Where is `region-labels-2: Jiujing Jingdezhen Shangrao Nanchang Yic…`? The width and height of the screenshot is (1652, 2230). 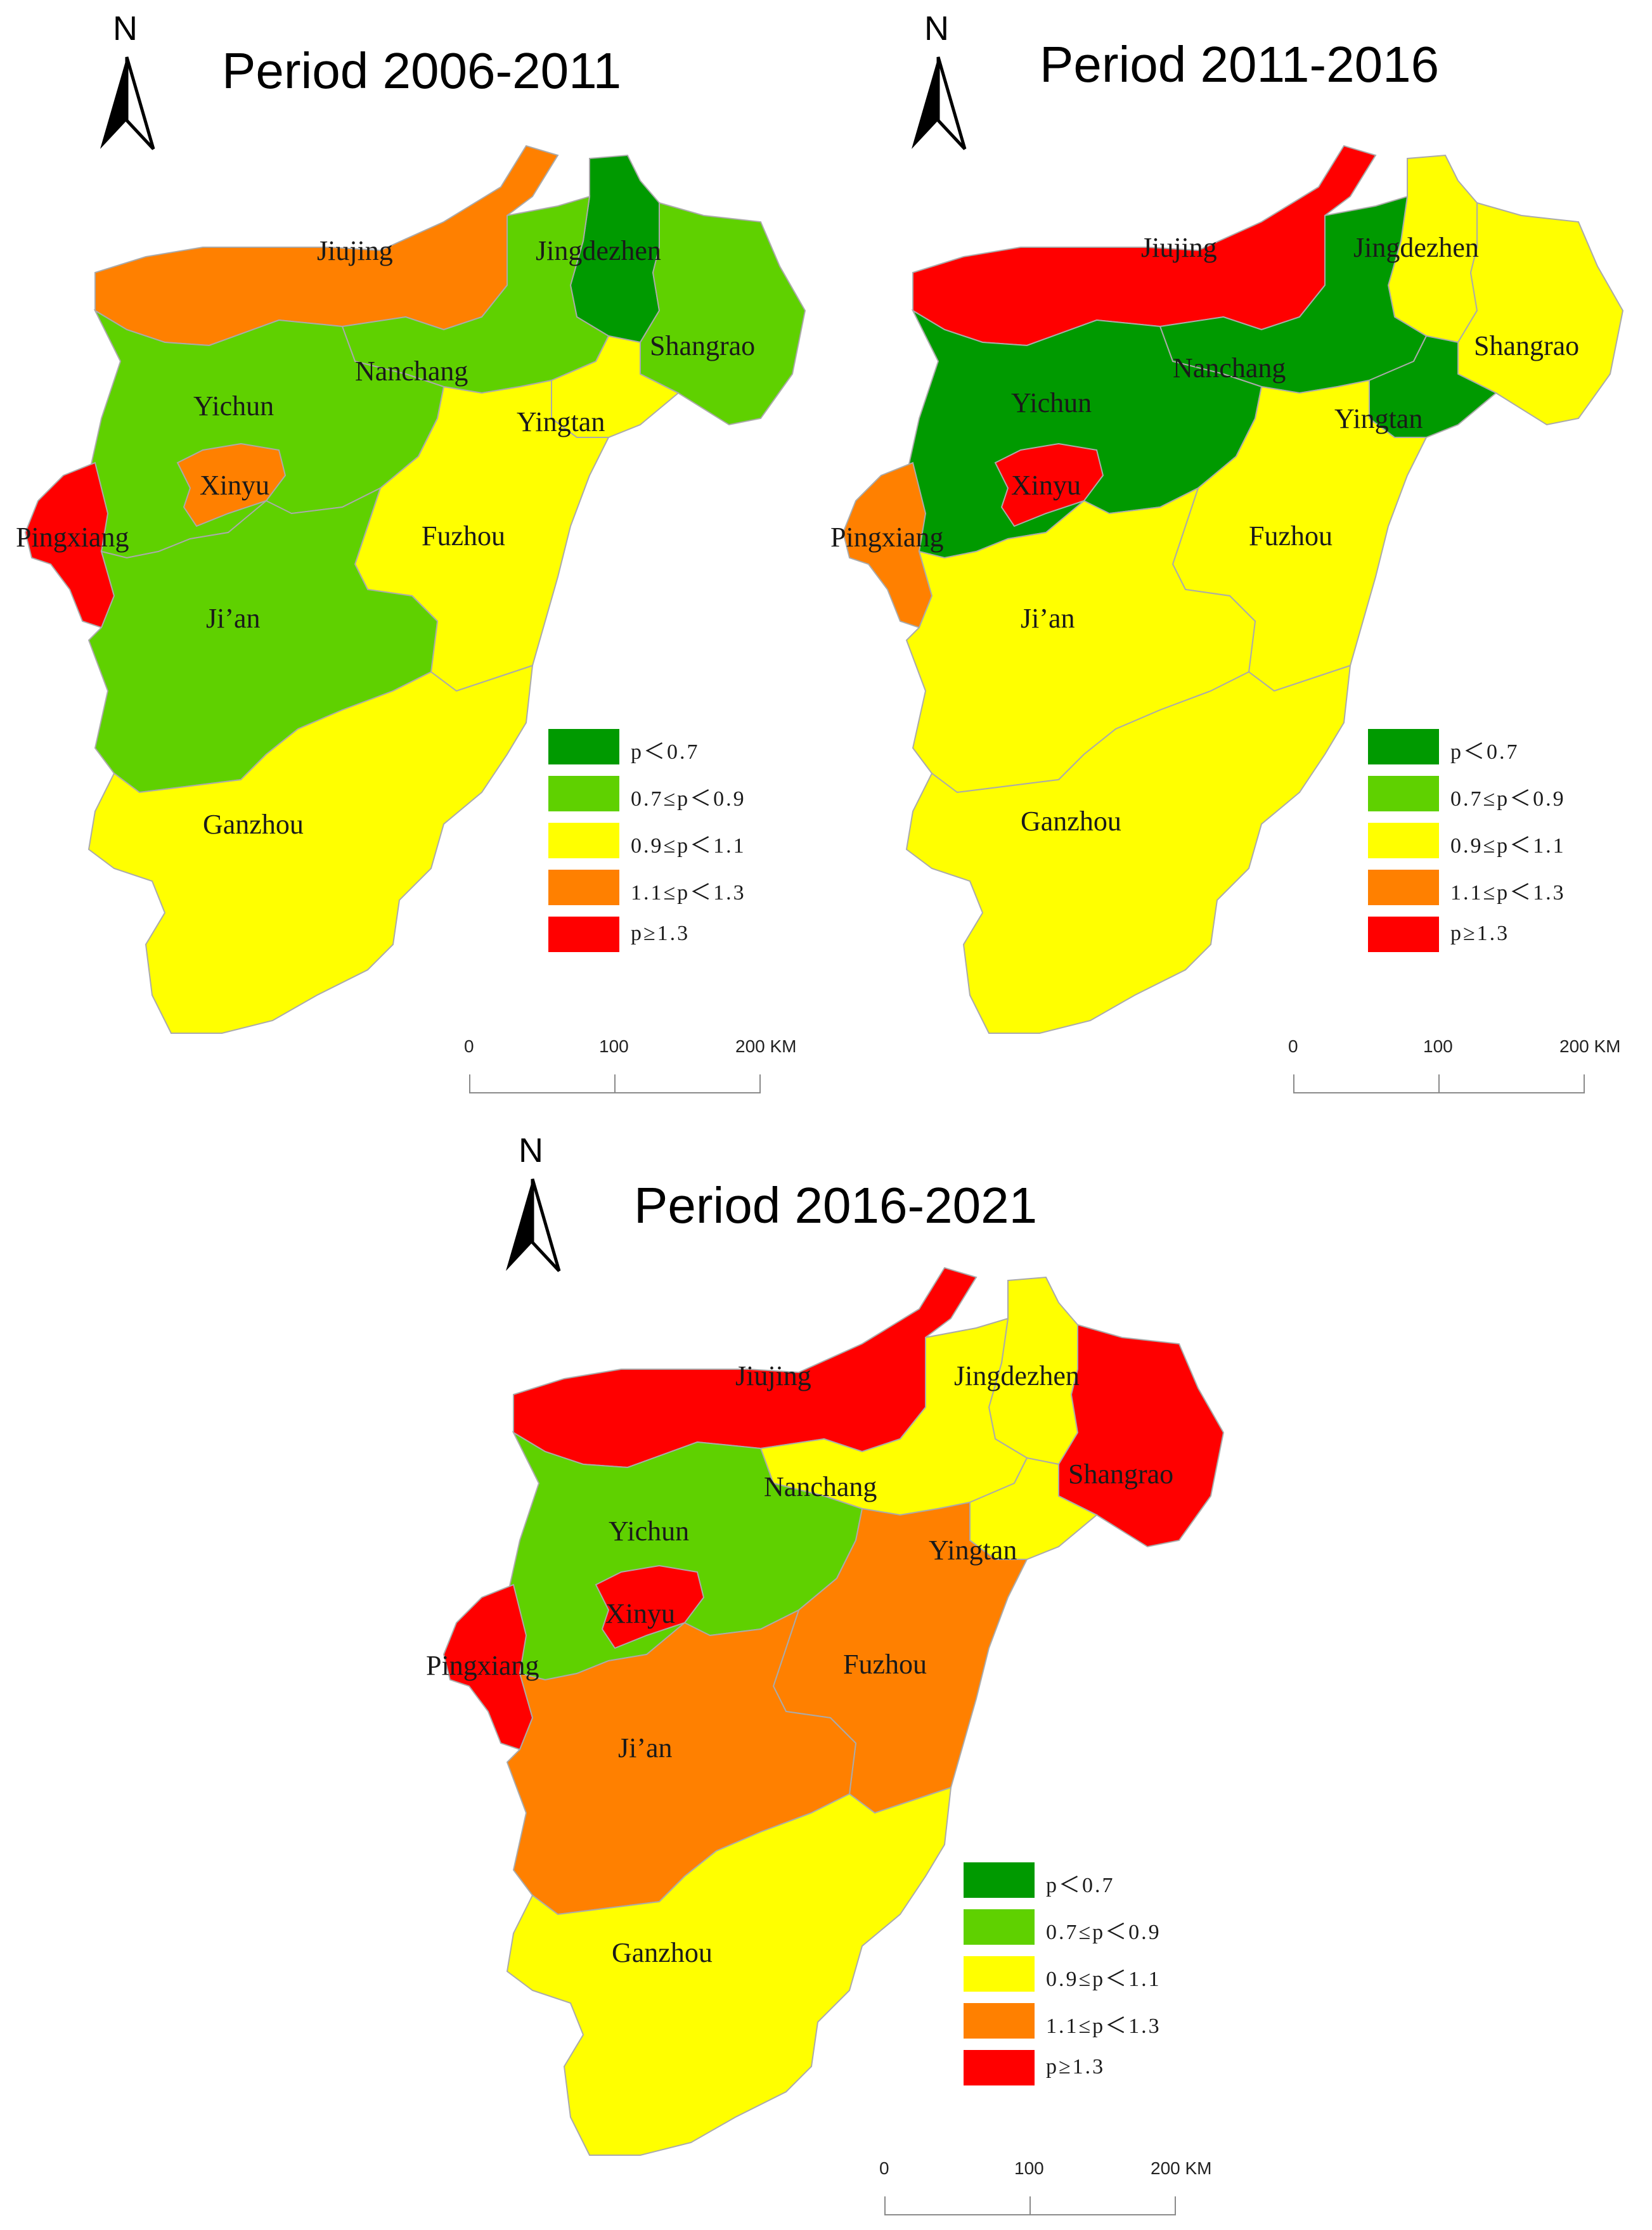 region-labels-2: Jiujing Jingdezhen Shangrao Nanchang Yic… is located at coordinates (1204, 534).